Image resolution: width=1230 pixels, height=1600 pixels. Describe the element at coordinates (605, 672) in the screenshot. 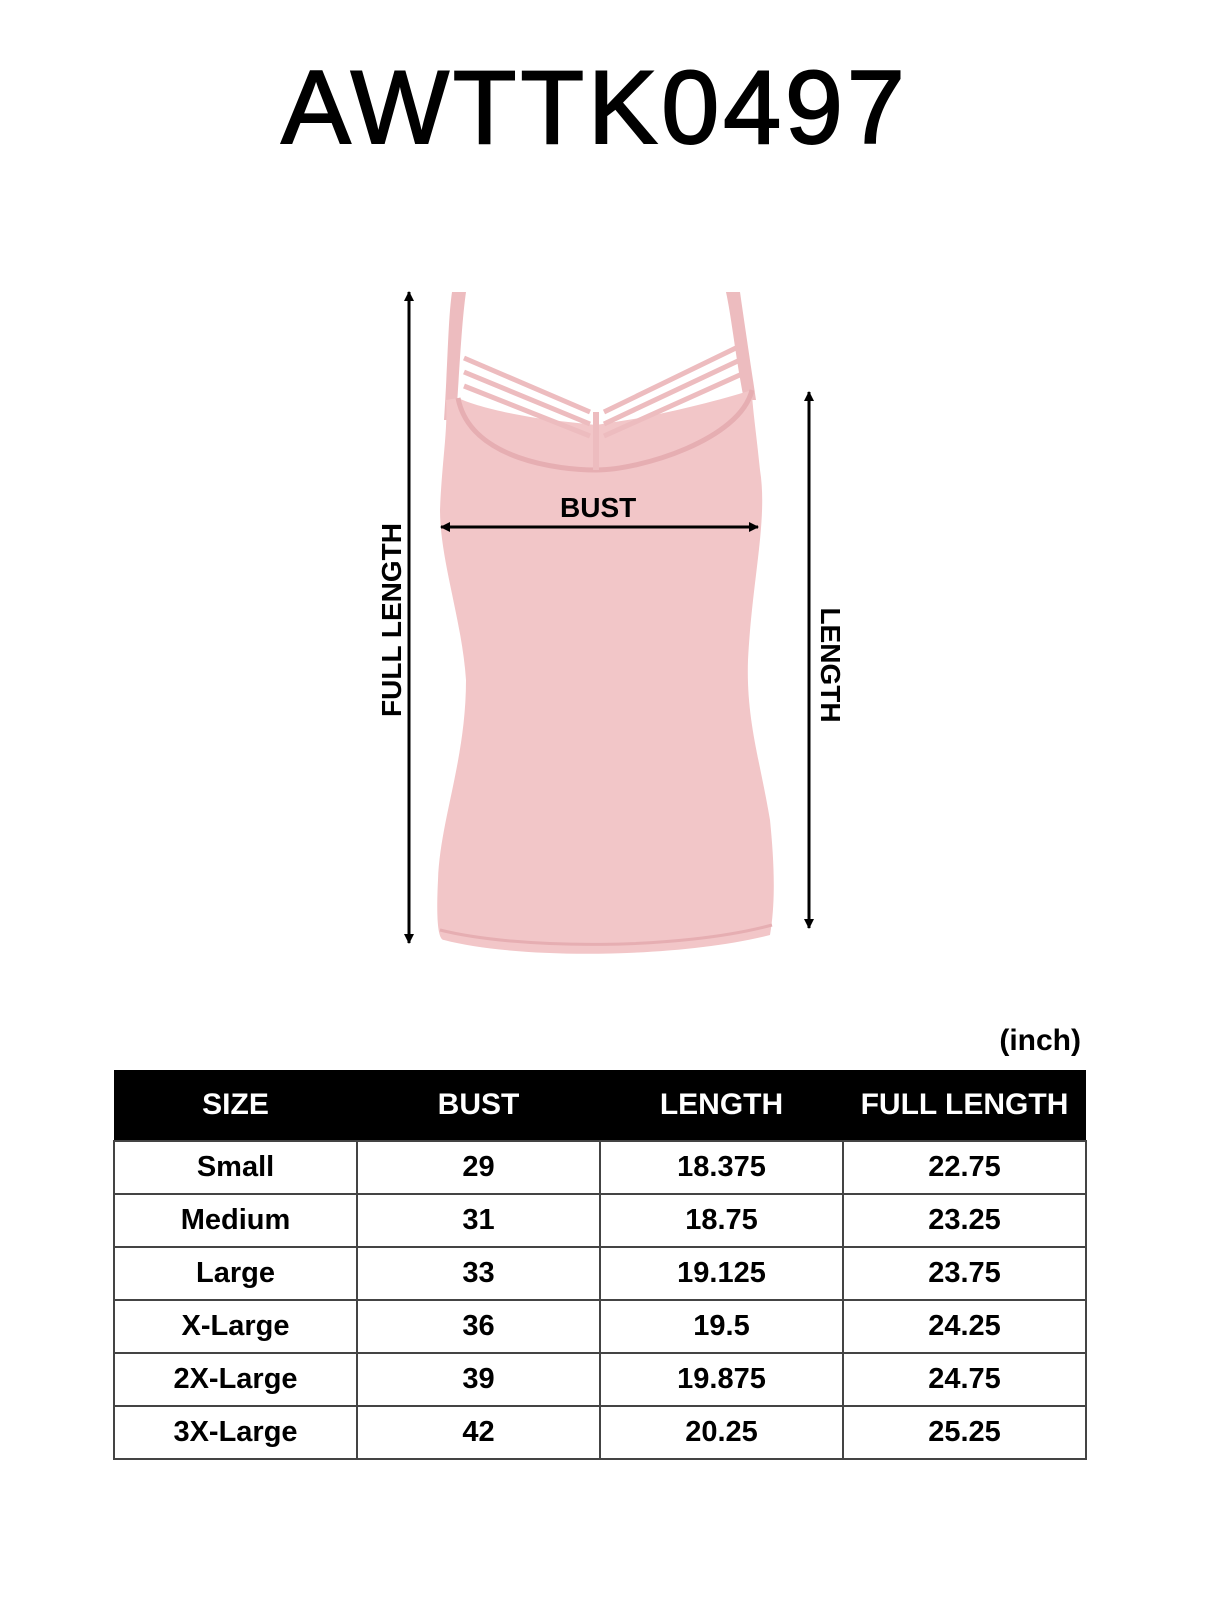

I see `tank-body` at that location.